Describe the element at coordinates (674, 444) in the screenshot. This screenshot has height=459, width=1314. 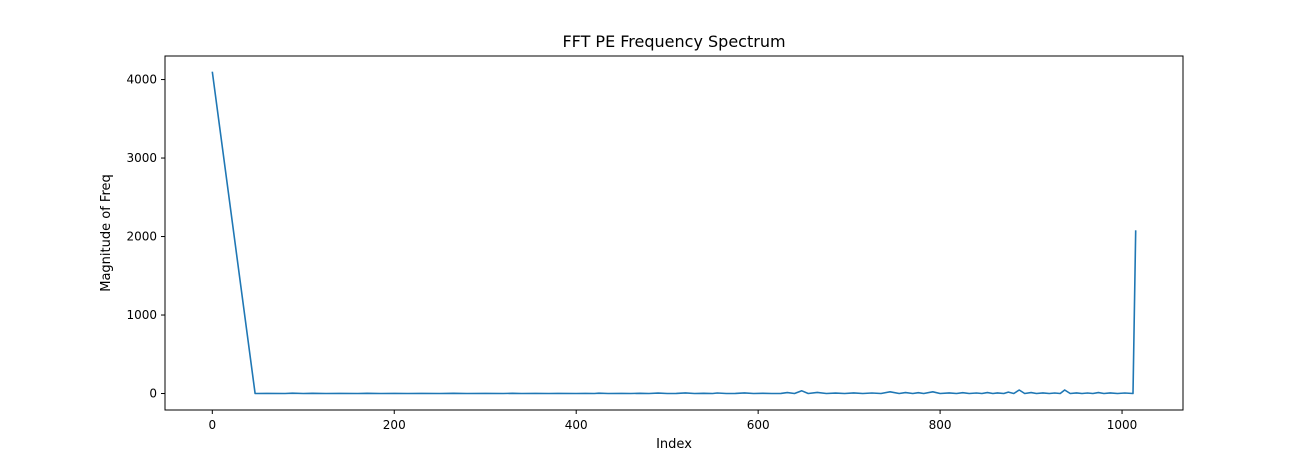
I see `x-axis-label: Index` at that location.